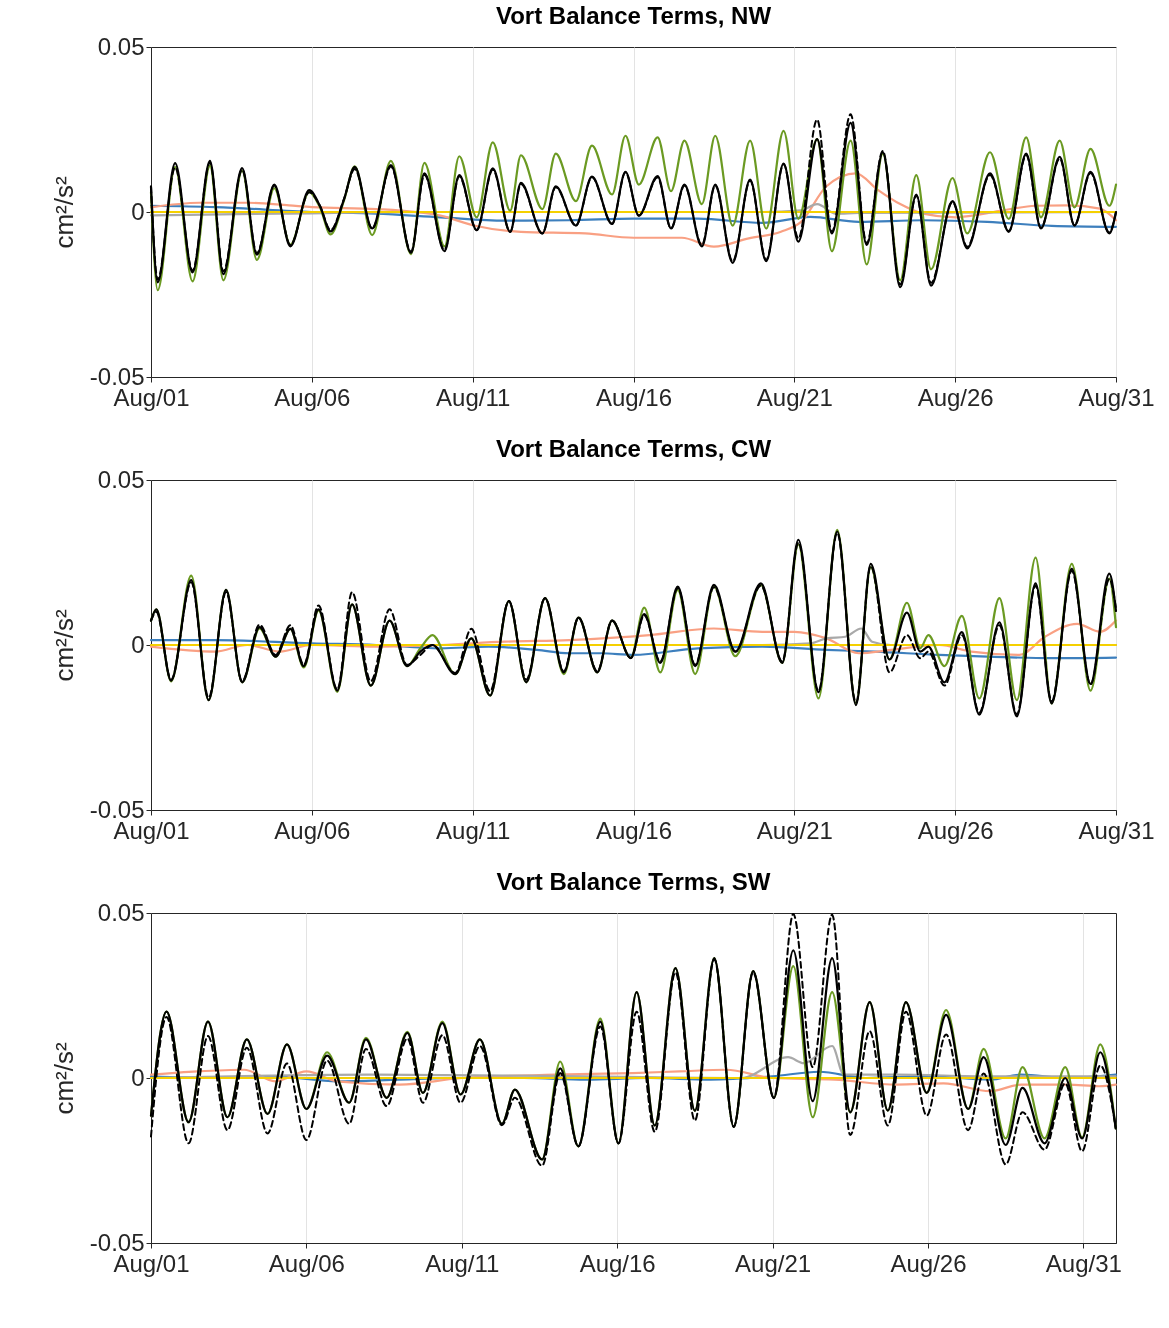 The width and height of the screenshot is (1169, 1328). I want to click on chart-title: Vort Balance Terms, CW, so click(633, 448).